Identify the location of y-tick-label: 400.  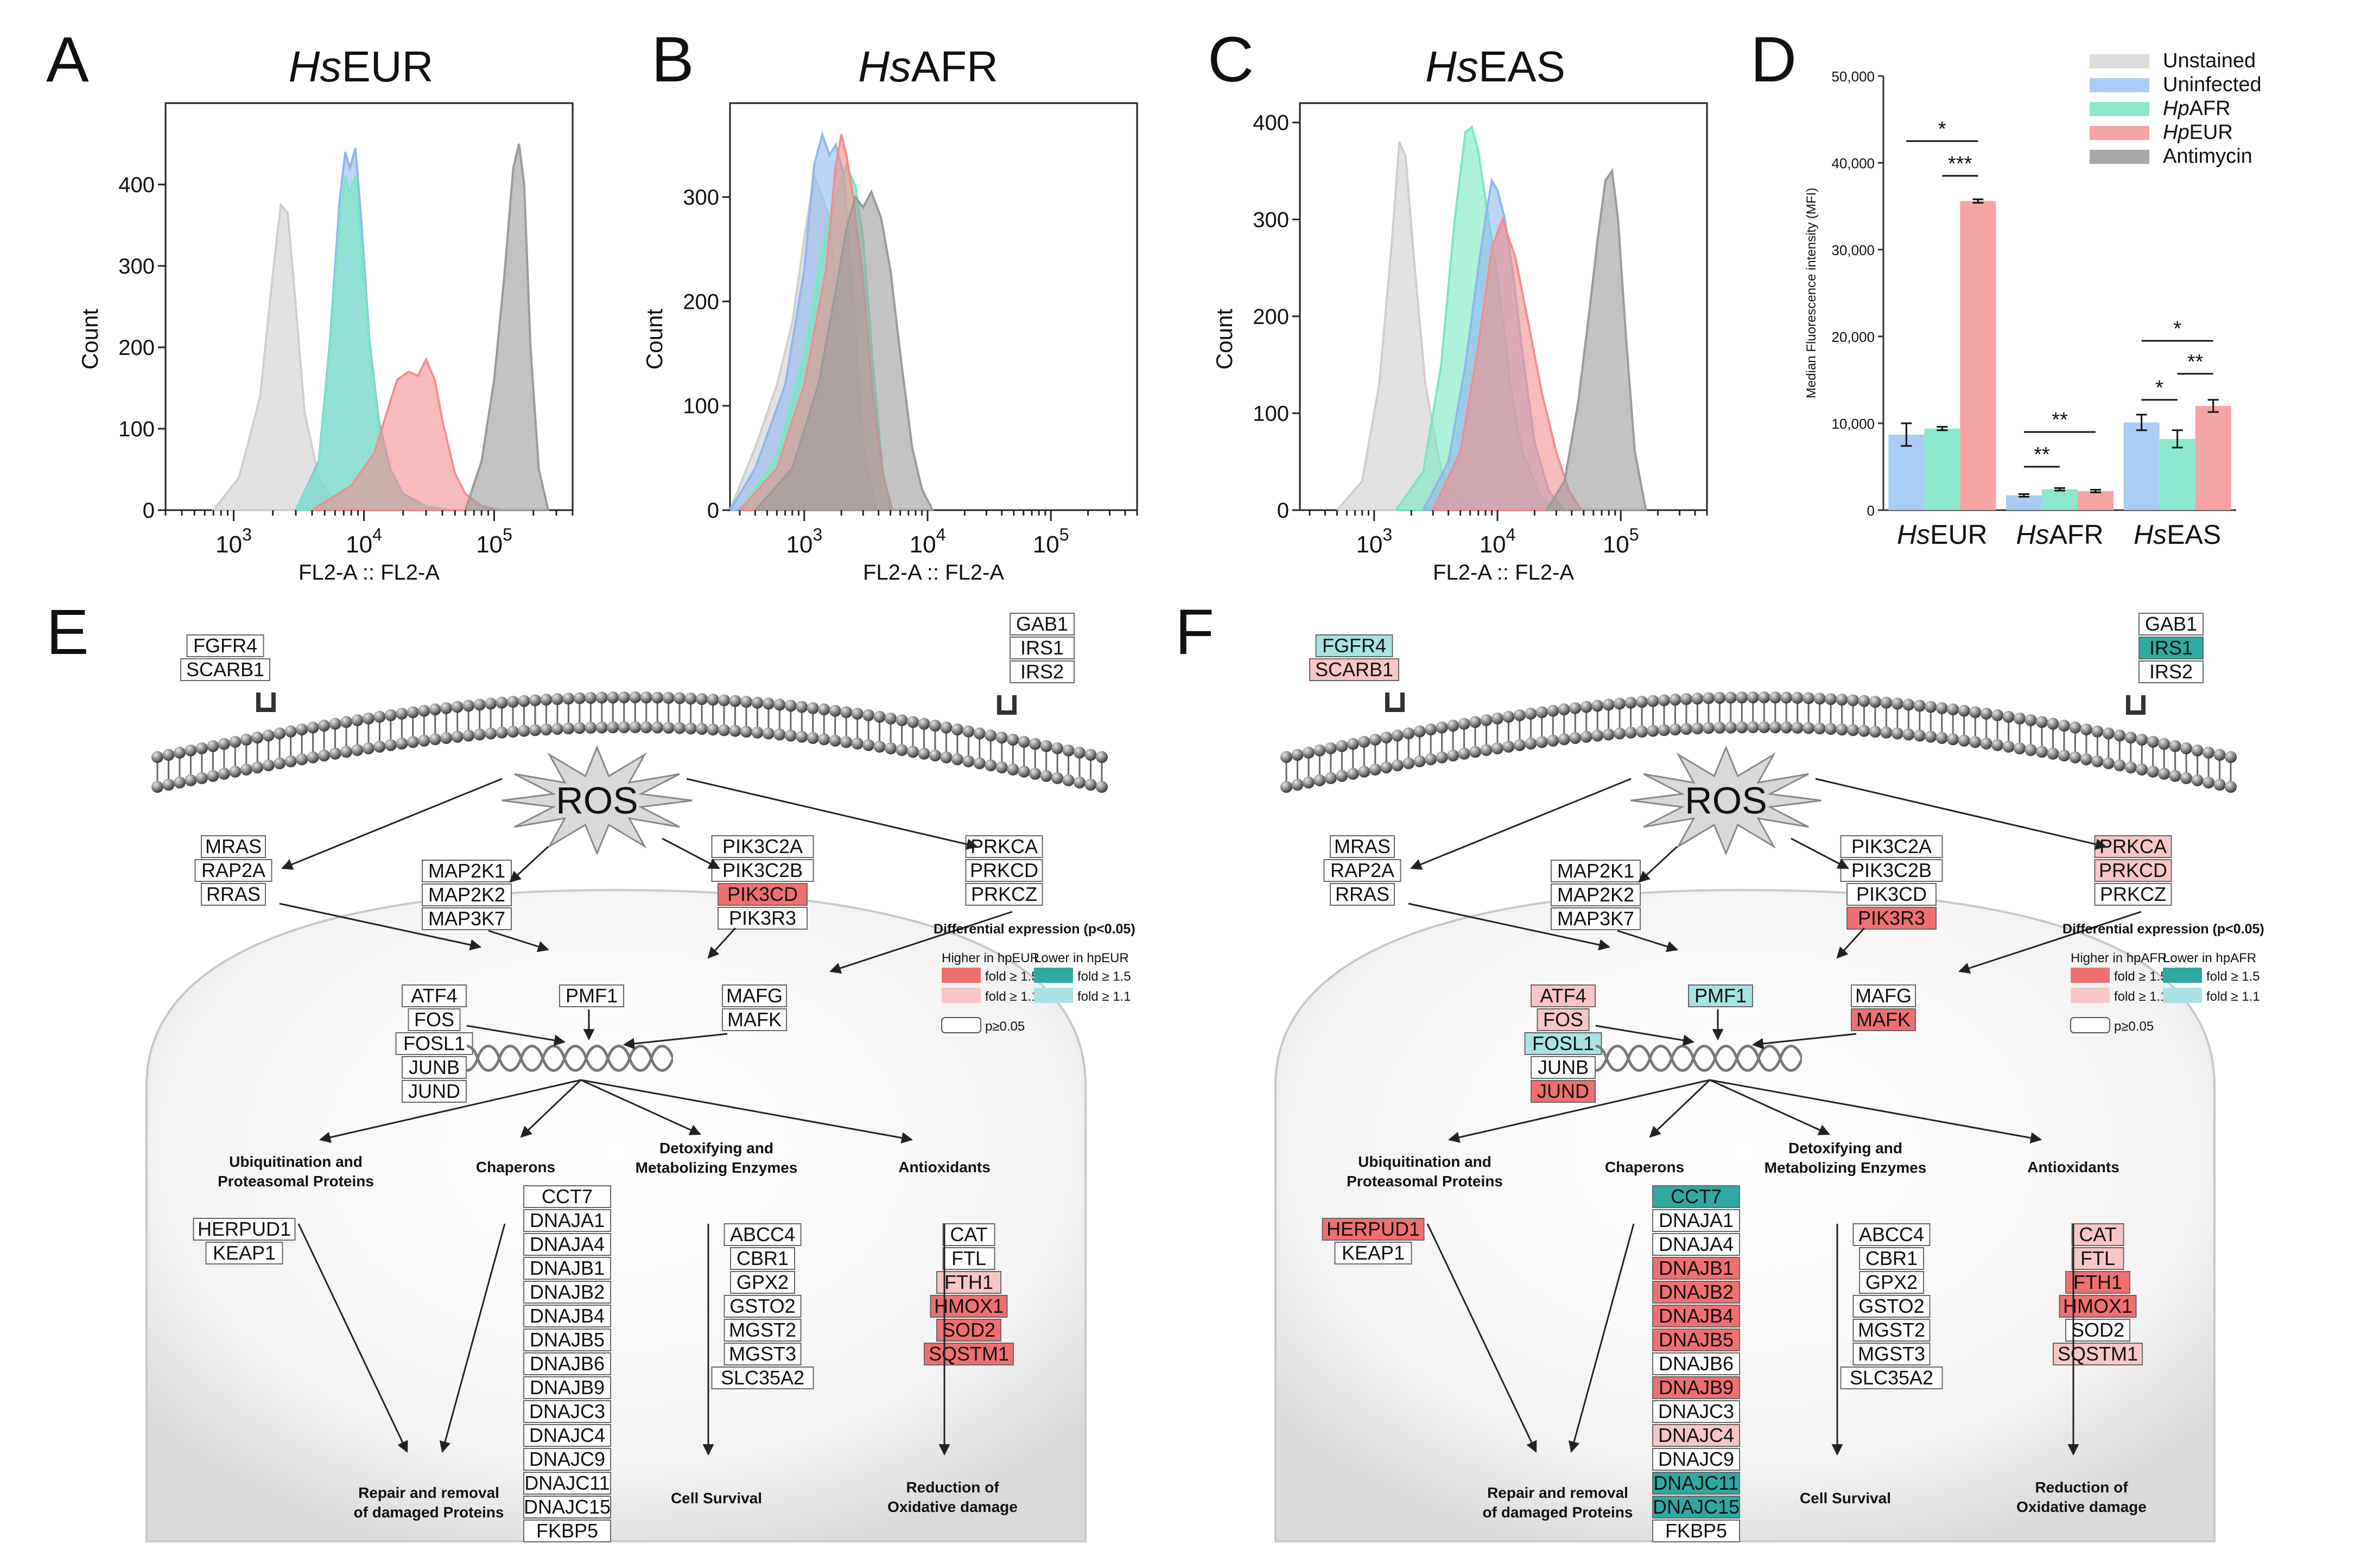
(1271, 123).